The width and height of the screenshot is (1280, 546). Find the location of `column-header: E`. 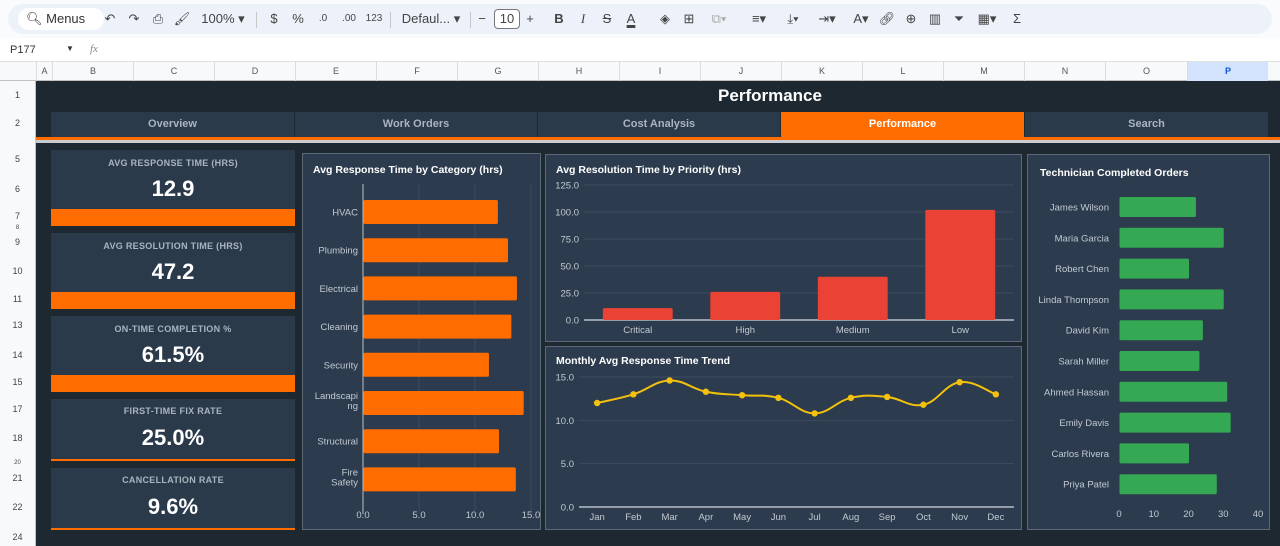

column-header: E is located at coordinates (335, 71).